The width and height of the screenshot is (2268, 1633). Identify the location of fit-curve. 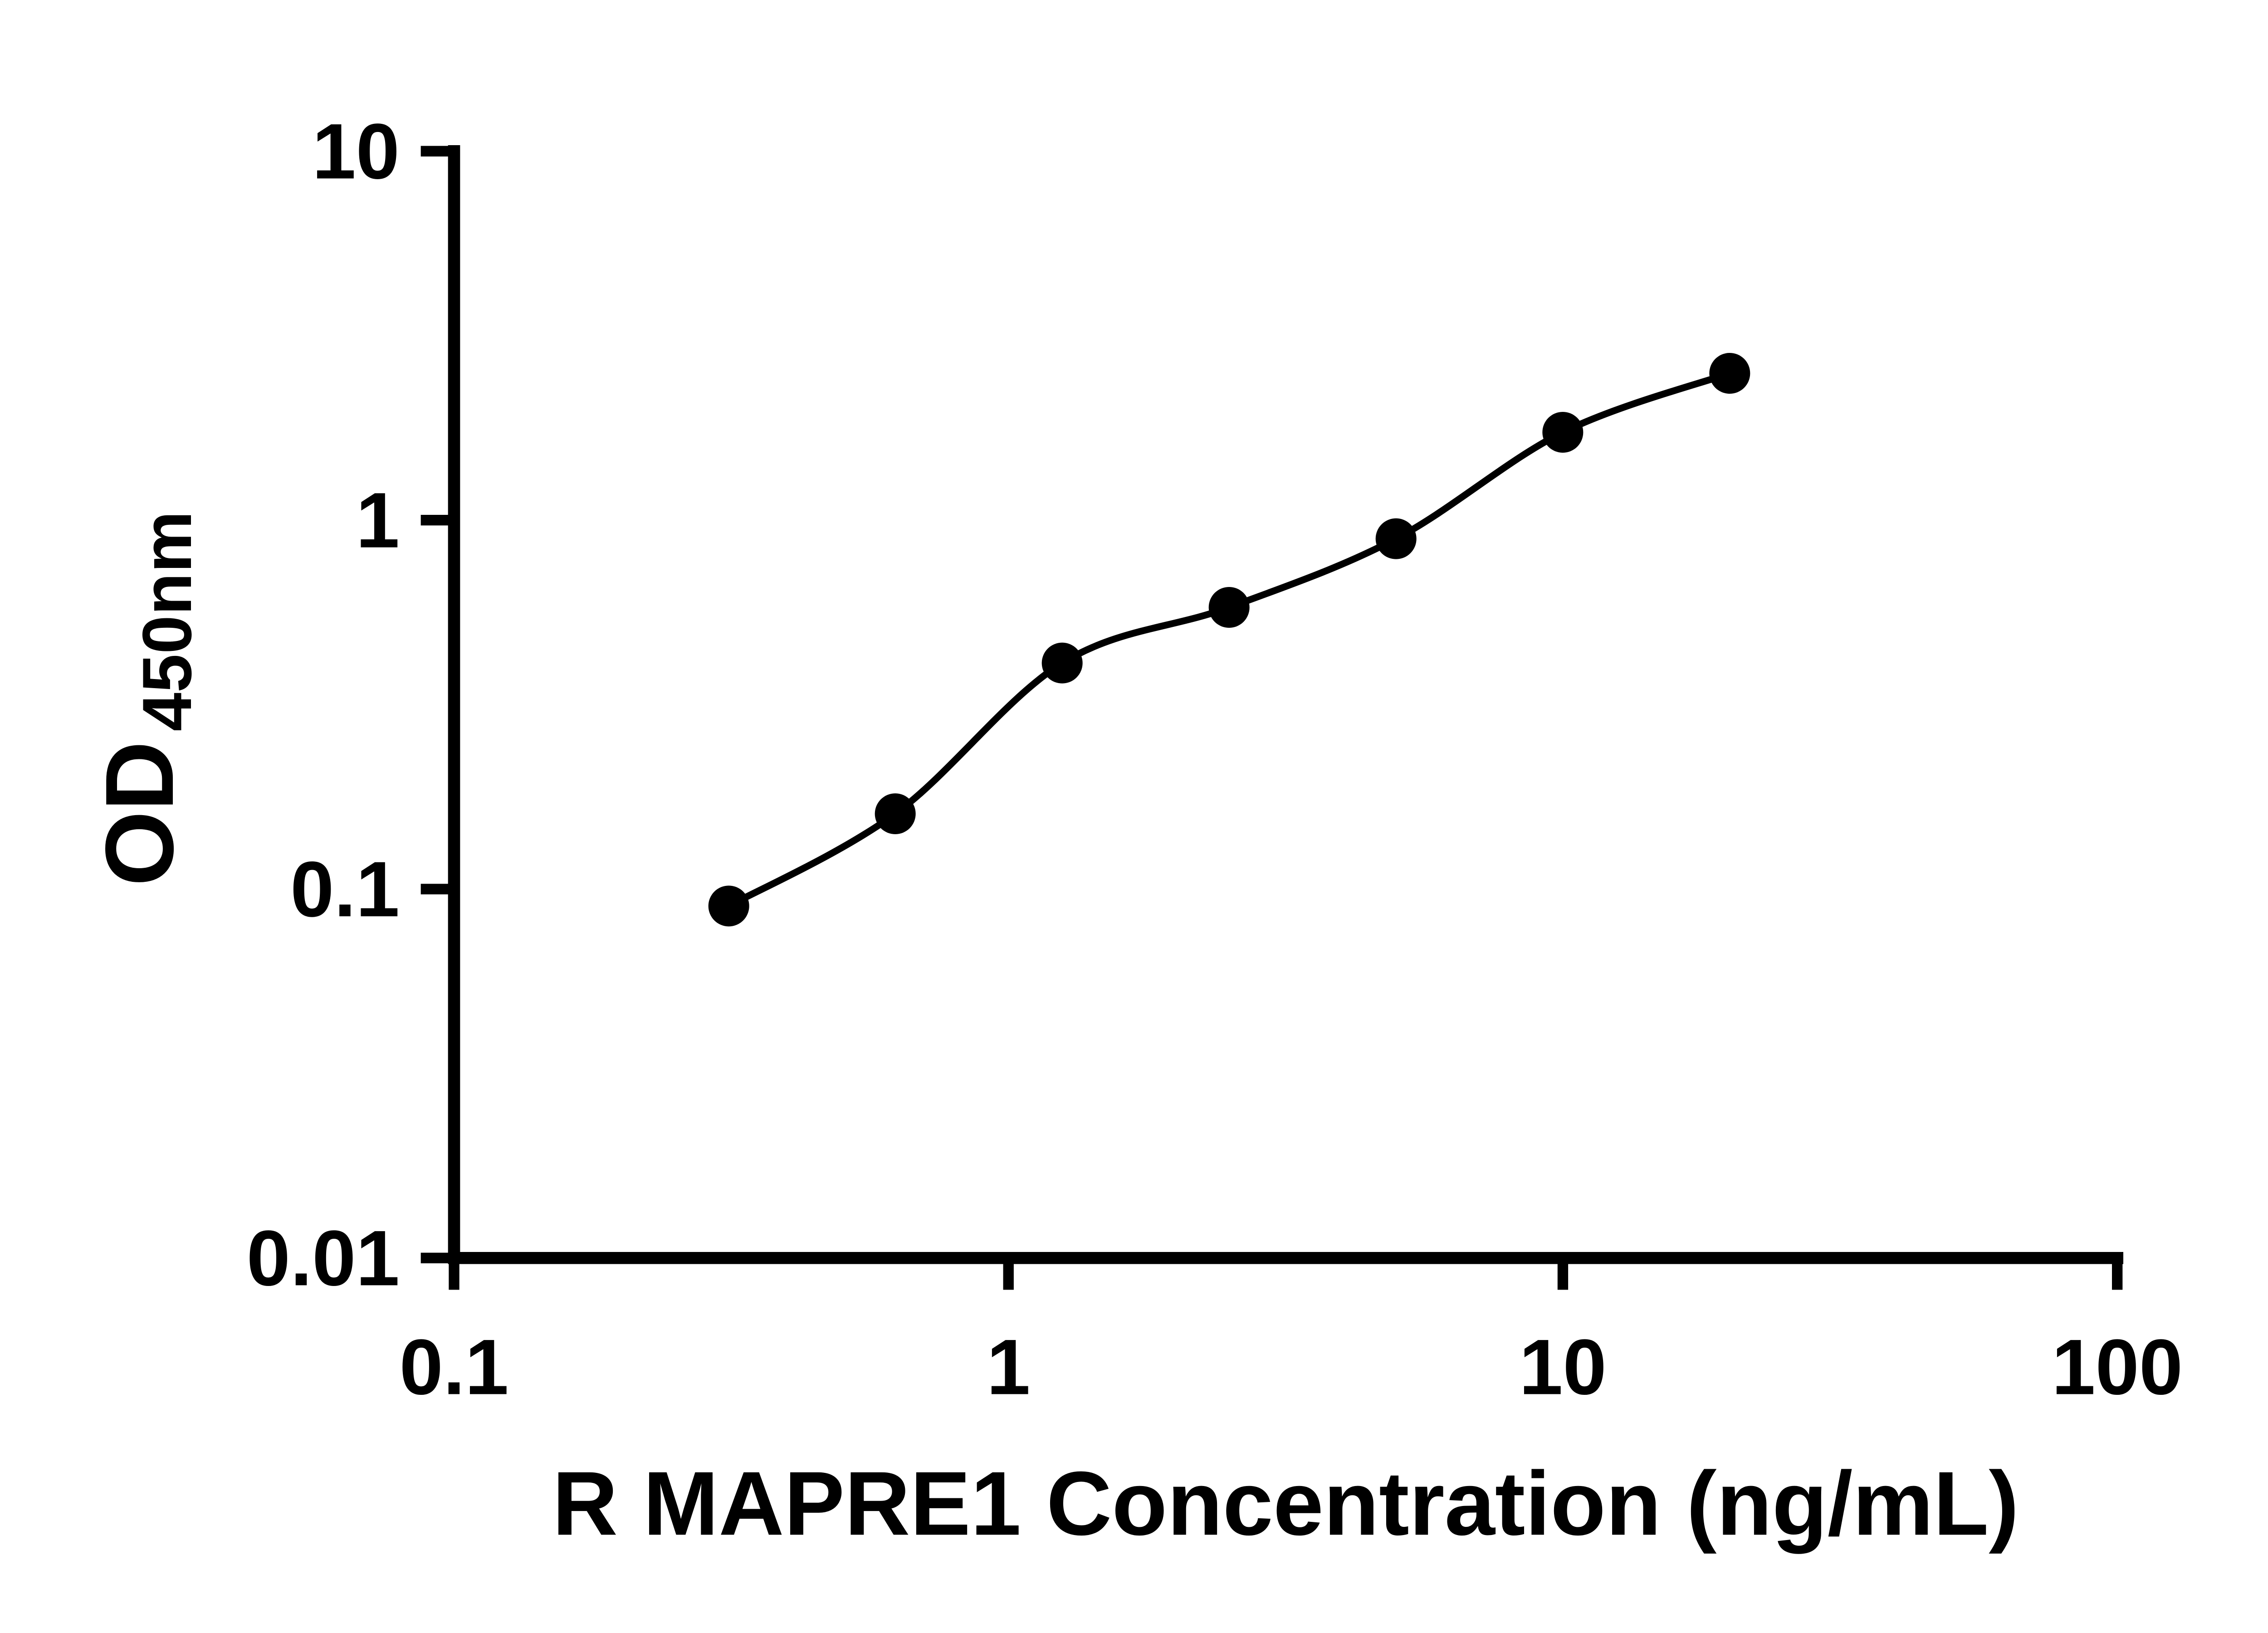
(1229, 639).